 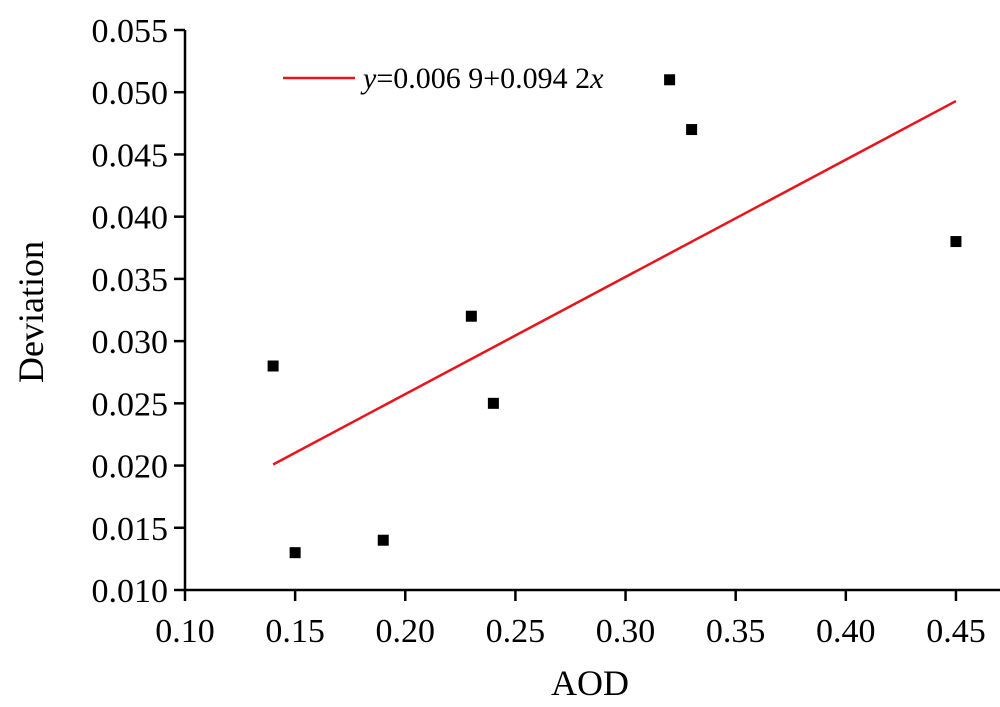 What do you see at coordinates (736, 631) in the screenshot?
I see `x-tick-label: 0.35` at bounding box center [736, 631].